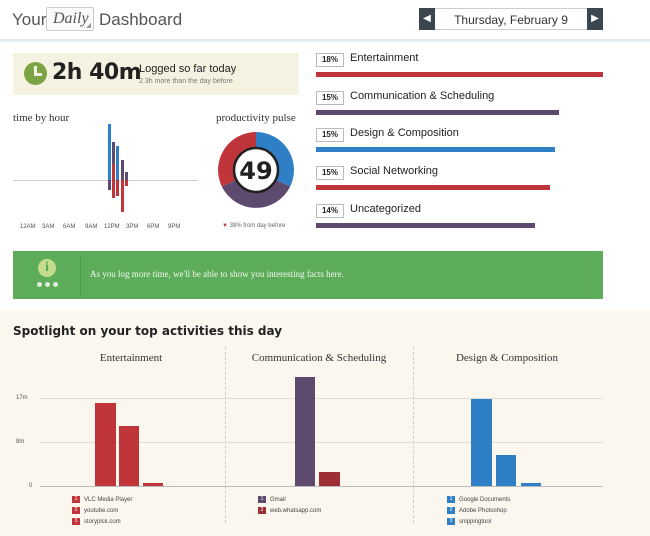 The height and width of the screenshot is (536, 650). I want to click on time-by-hour-title: time by hour, so click(41, 118).